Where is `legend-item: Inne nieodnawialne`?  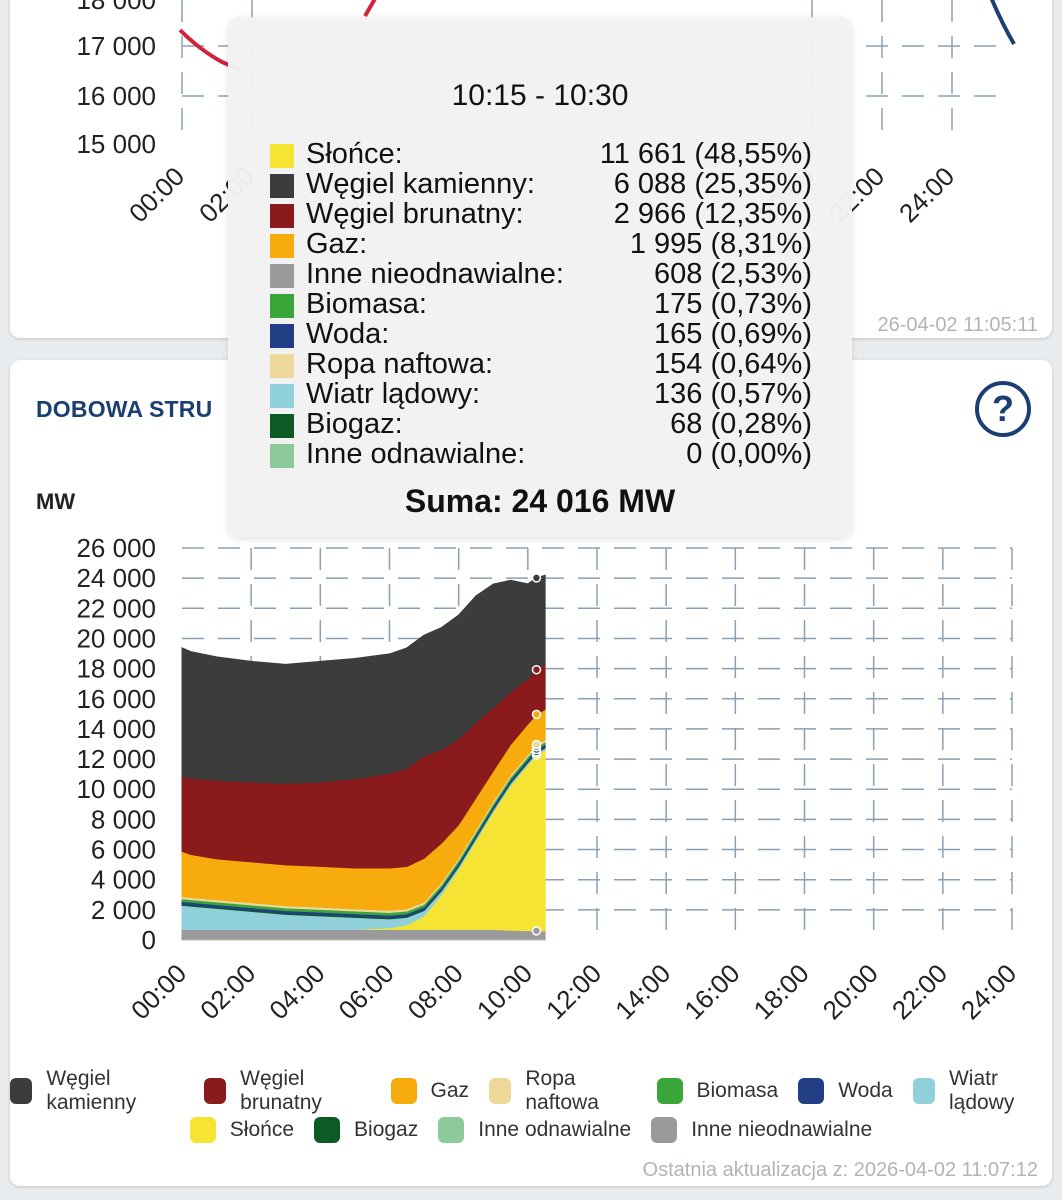 legend-item: Inne nieodnawialne is located at coordinates (761, 1130).